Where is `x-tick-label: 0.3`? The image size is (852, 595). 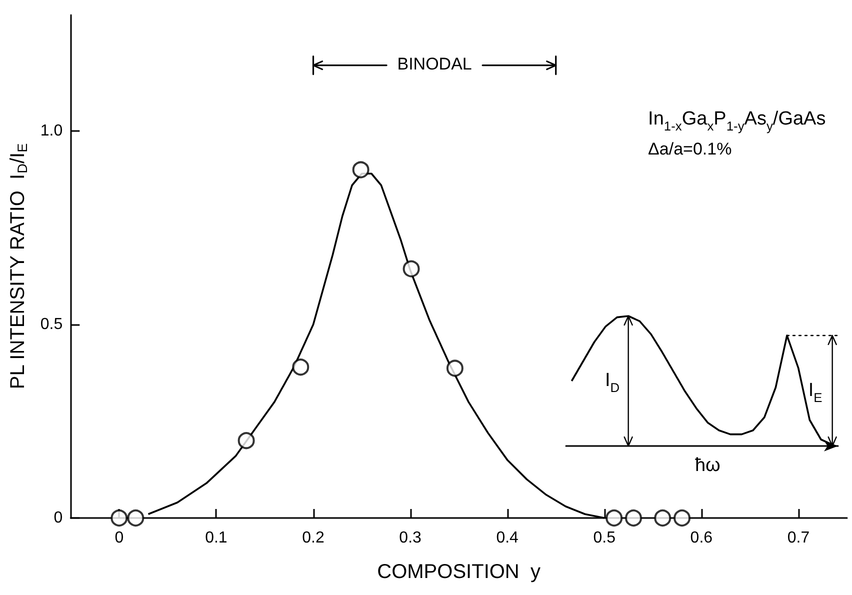
x-tick-label: 0.3 is located at coordinates (410, 538).